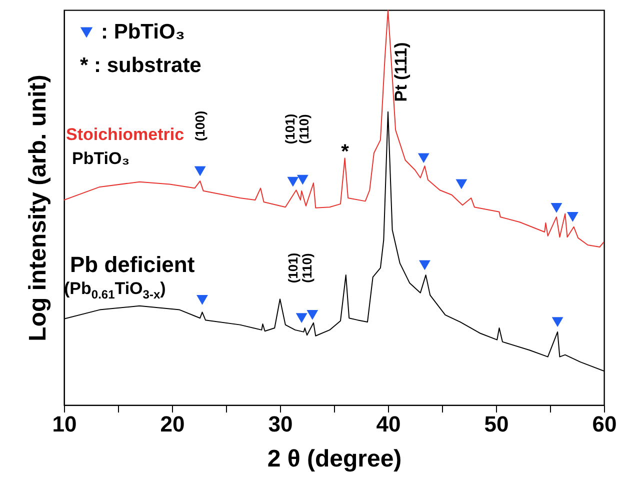  What do you see at coordinates (115, 290) in the screenshot?
I see `annotation: (Pb$_{0.61}$TiO$_{3-x}$)` at bounding box center [115, 290].